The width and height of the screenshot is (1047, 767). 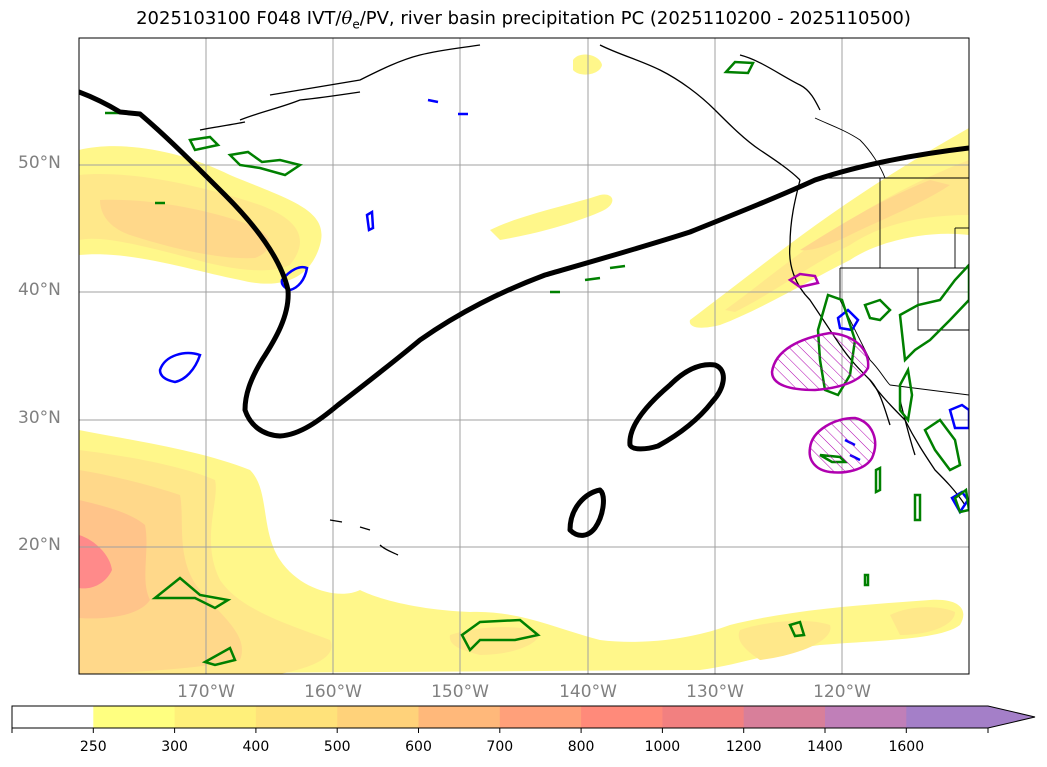 I want to click on lon-label: 150°W, so click(x=460, y=692).